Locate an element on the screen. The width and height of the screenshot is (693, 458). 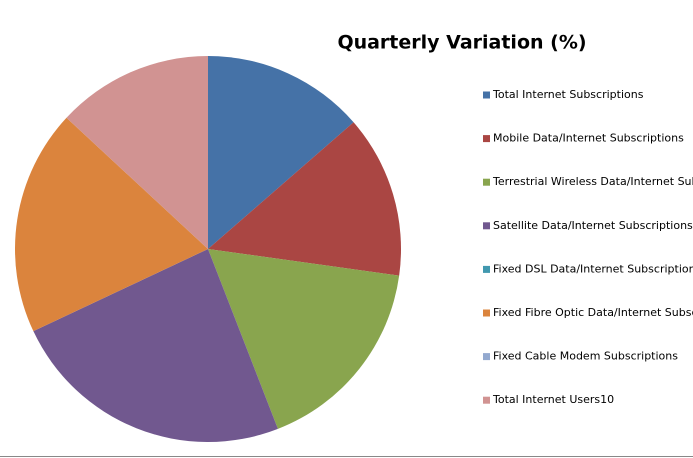
legend-label: Satellite Data/Internet Subscriptions is located at coordinates (593, 225).